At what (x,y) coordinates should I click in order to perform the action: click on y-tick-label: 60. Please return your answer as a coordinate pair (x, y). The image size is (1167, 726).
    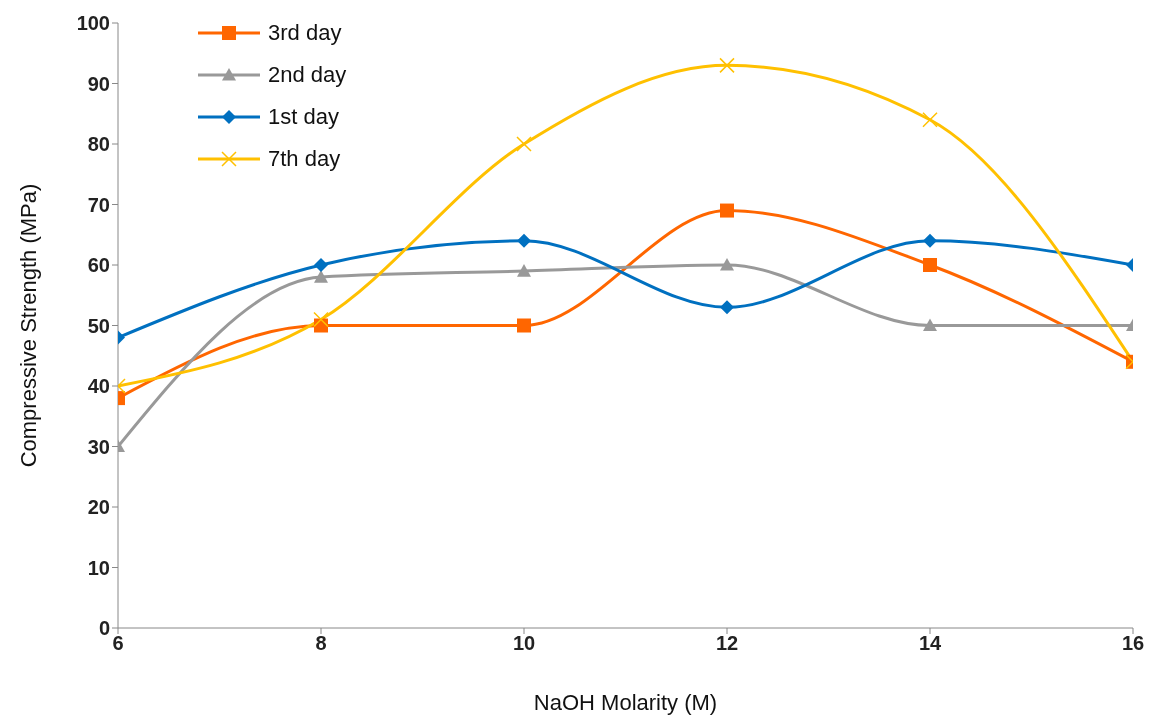
    Looking at the image, I should click on (98, 265).